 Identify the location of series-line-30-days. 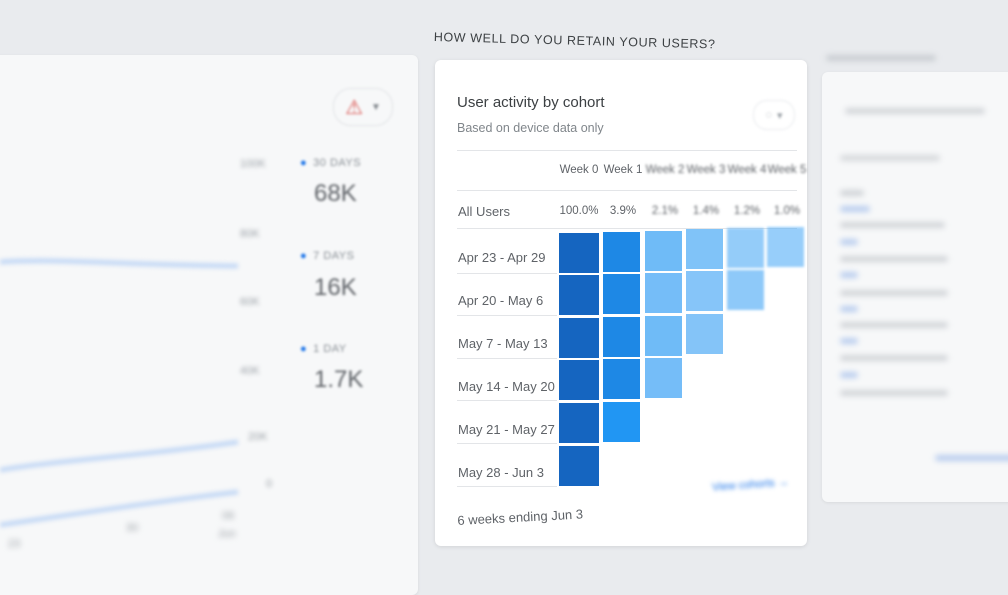
(119, 263).